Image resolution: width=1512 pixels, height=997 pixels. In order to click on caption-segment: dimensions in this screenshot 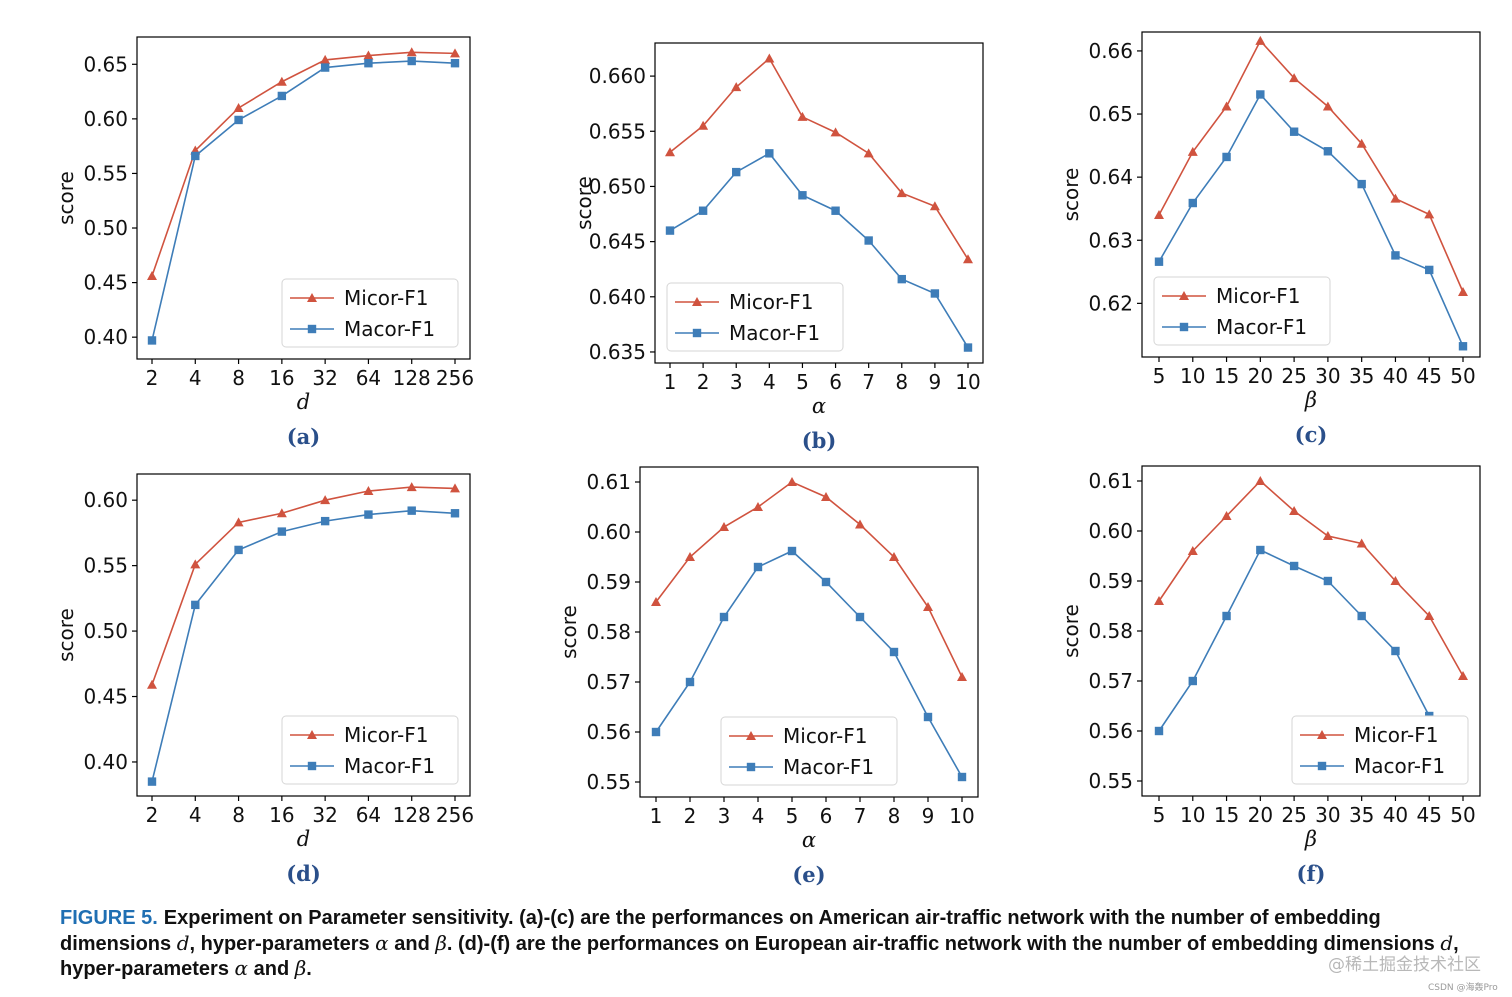, I will do `click(118, 943)`.